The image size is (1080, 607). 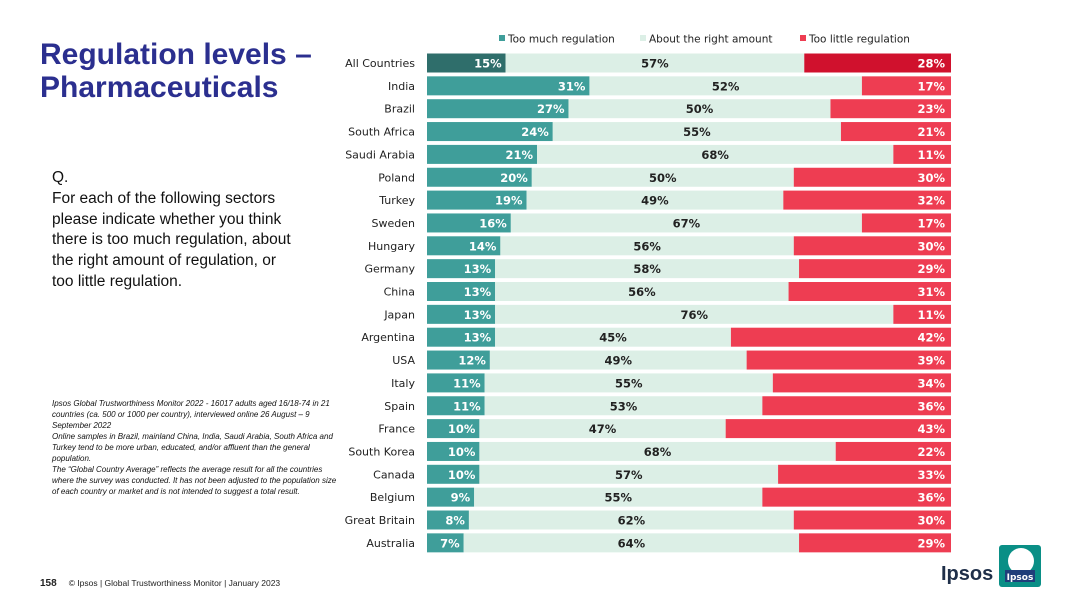 What do you see at coordinates (488, 64) in the screenshot?
I see `data-label-too-much: 15%` at bounding box center [488, 64].